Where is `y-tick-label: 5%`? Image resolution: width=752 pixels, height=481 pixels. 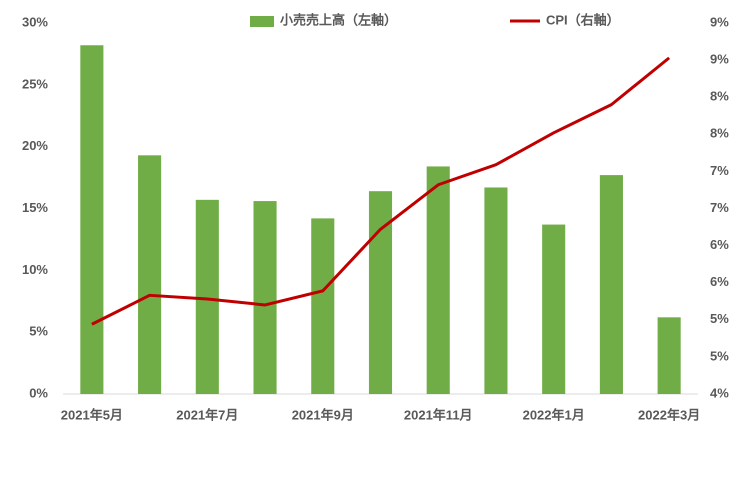
y-tick-label: 5% is located at coordinates (38, 331).